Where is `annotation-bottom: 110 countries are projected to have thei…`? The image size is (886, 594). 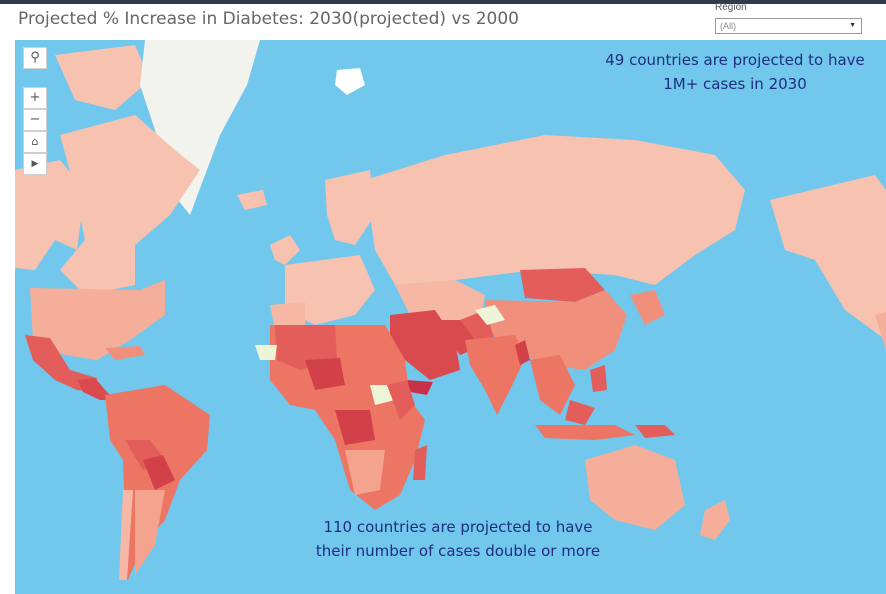 annotation-bottom: 110 countries are projected to have thei… is located at coordinates (458, 539).